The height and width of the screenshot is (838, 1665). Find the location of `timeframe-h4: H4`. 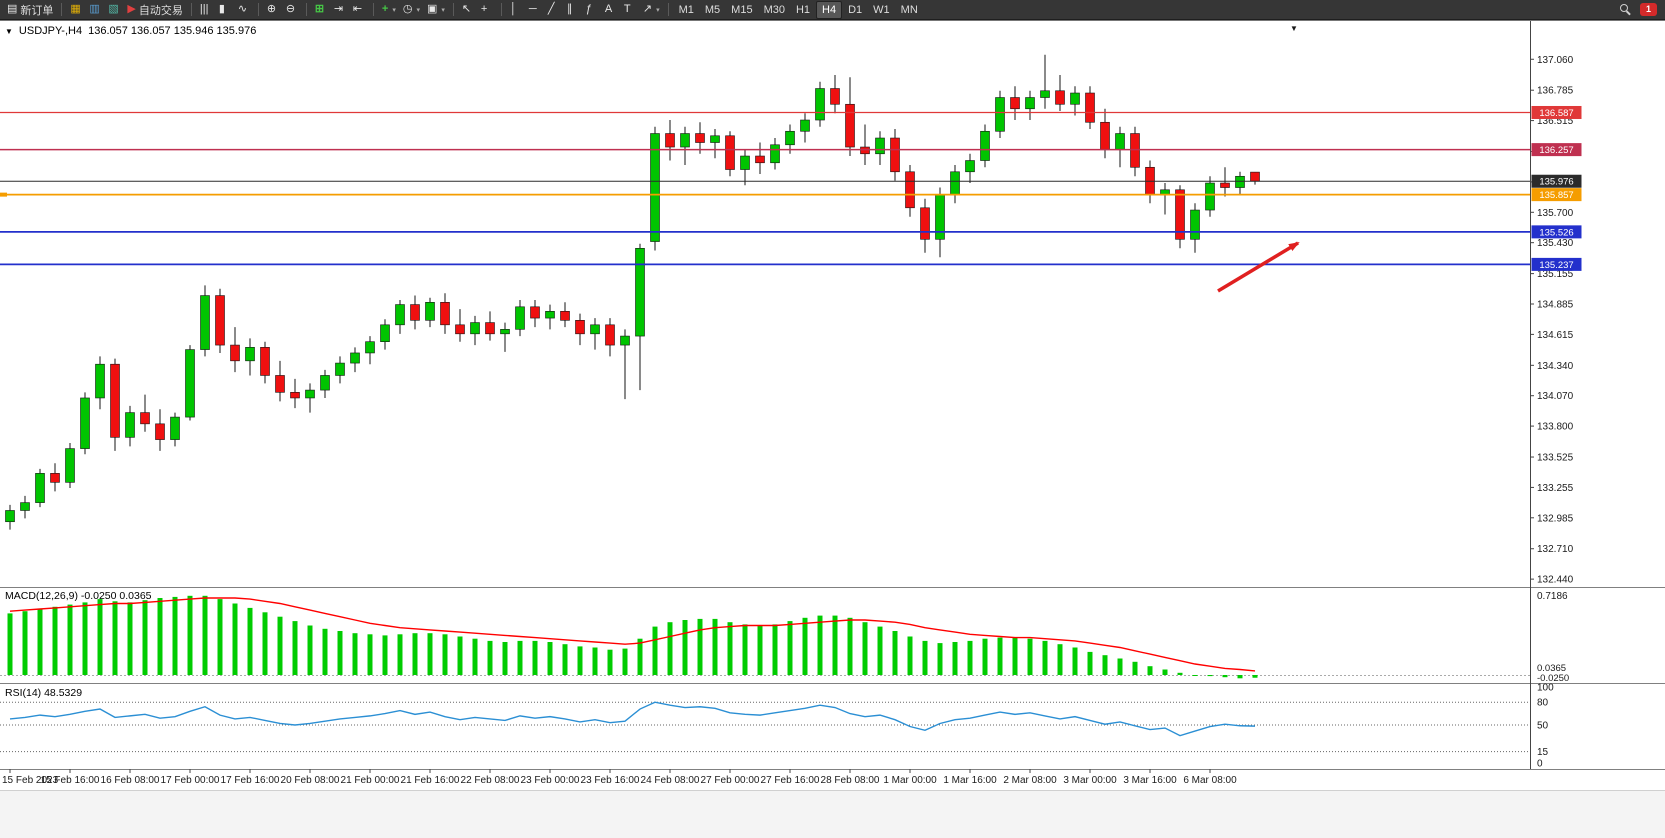

timeframe-h4: H4 is located at coordinates (829, 9).